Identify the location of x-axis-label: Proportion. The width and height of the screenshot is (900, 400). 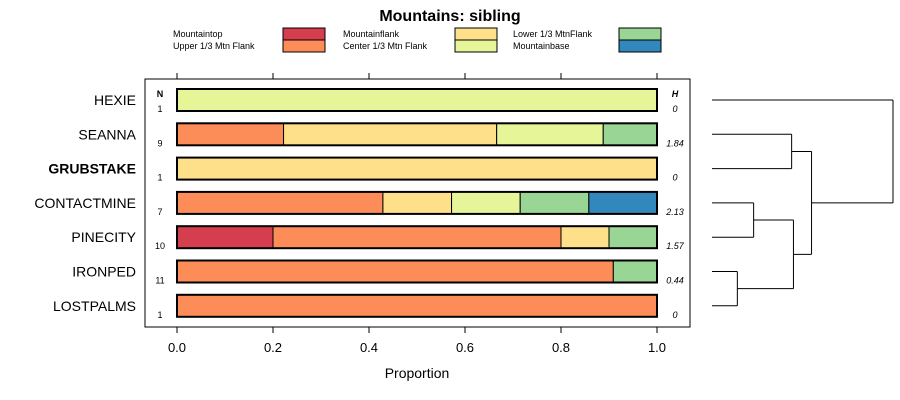
(417, 373).